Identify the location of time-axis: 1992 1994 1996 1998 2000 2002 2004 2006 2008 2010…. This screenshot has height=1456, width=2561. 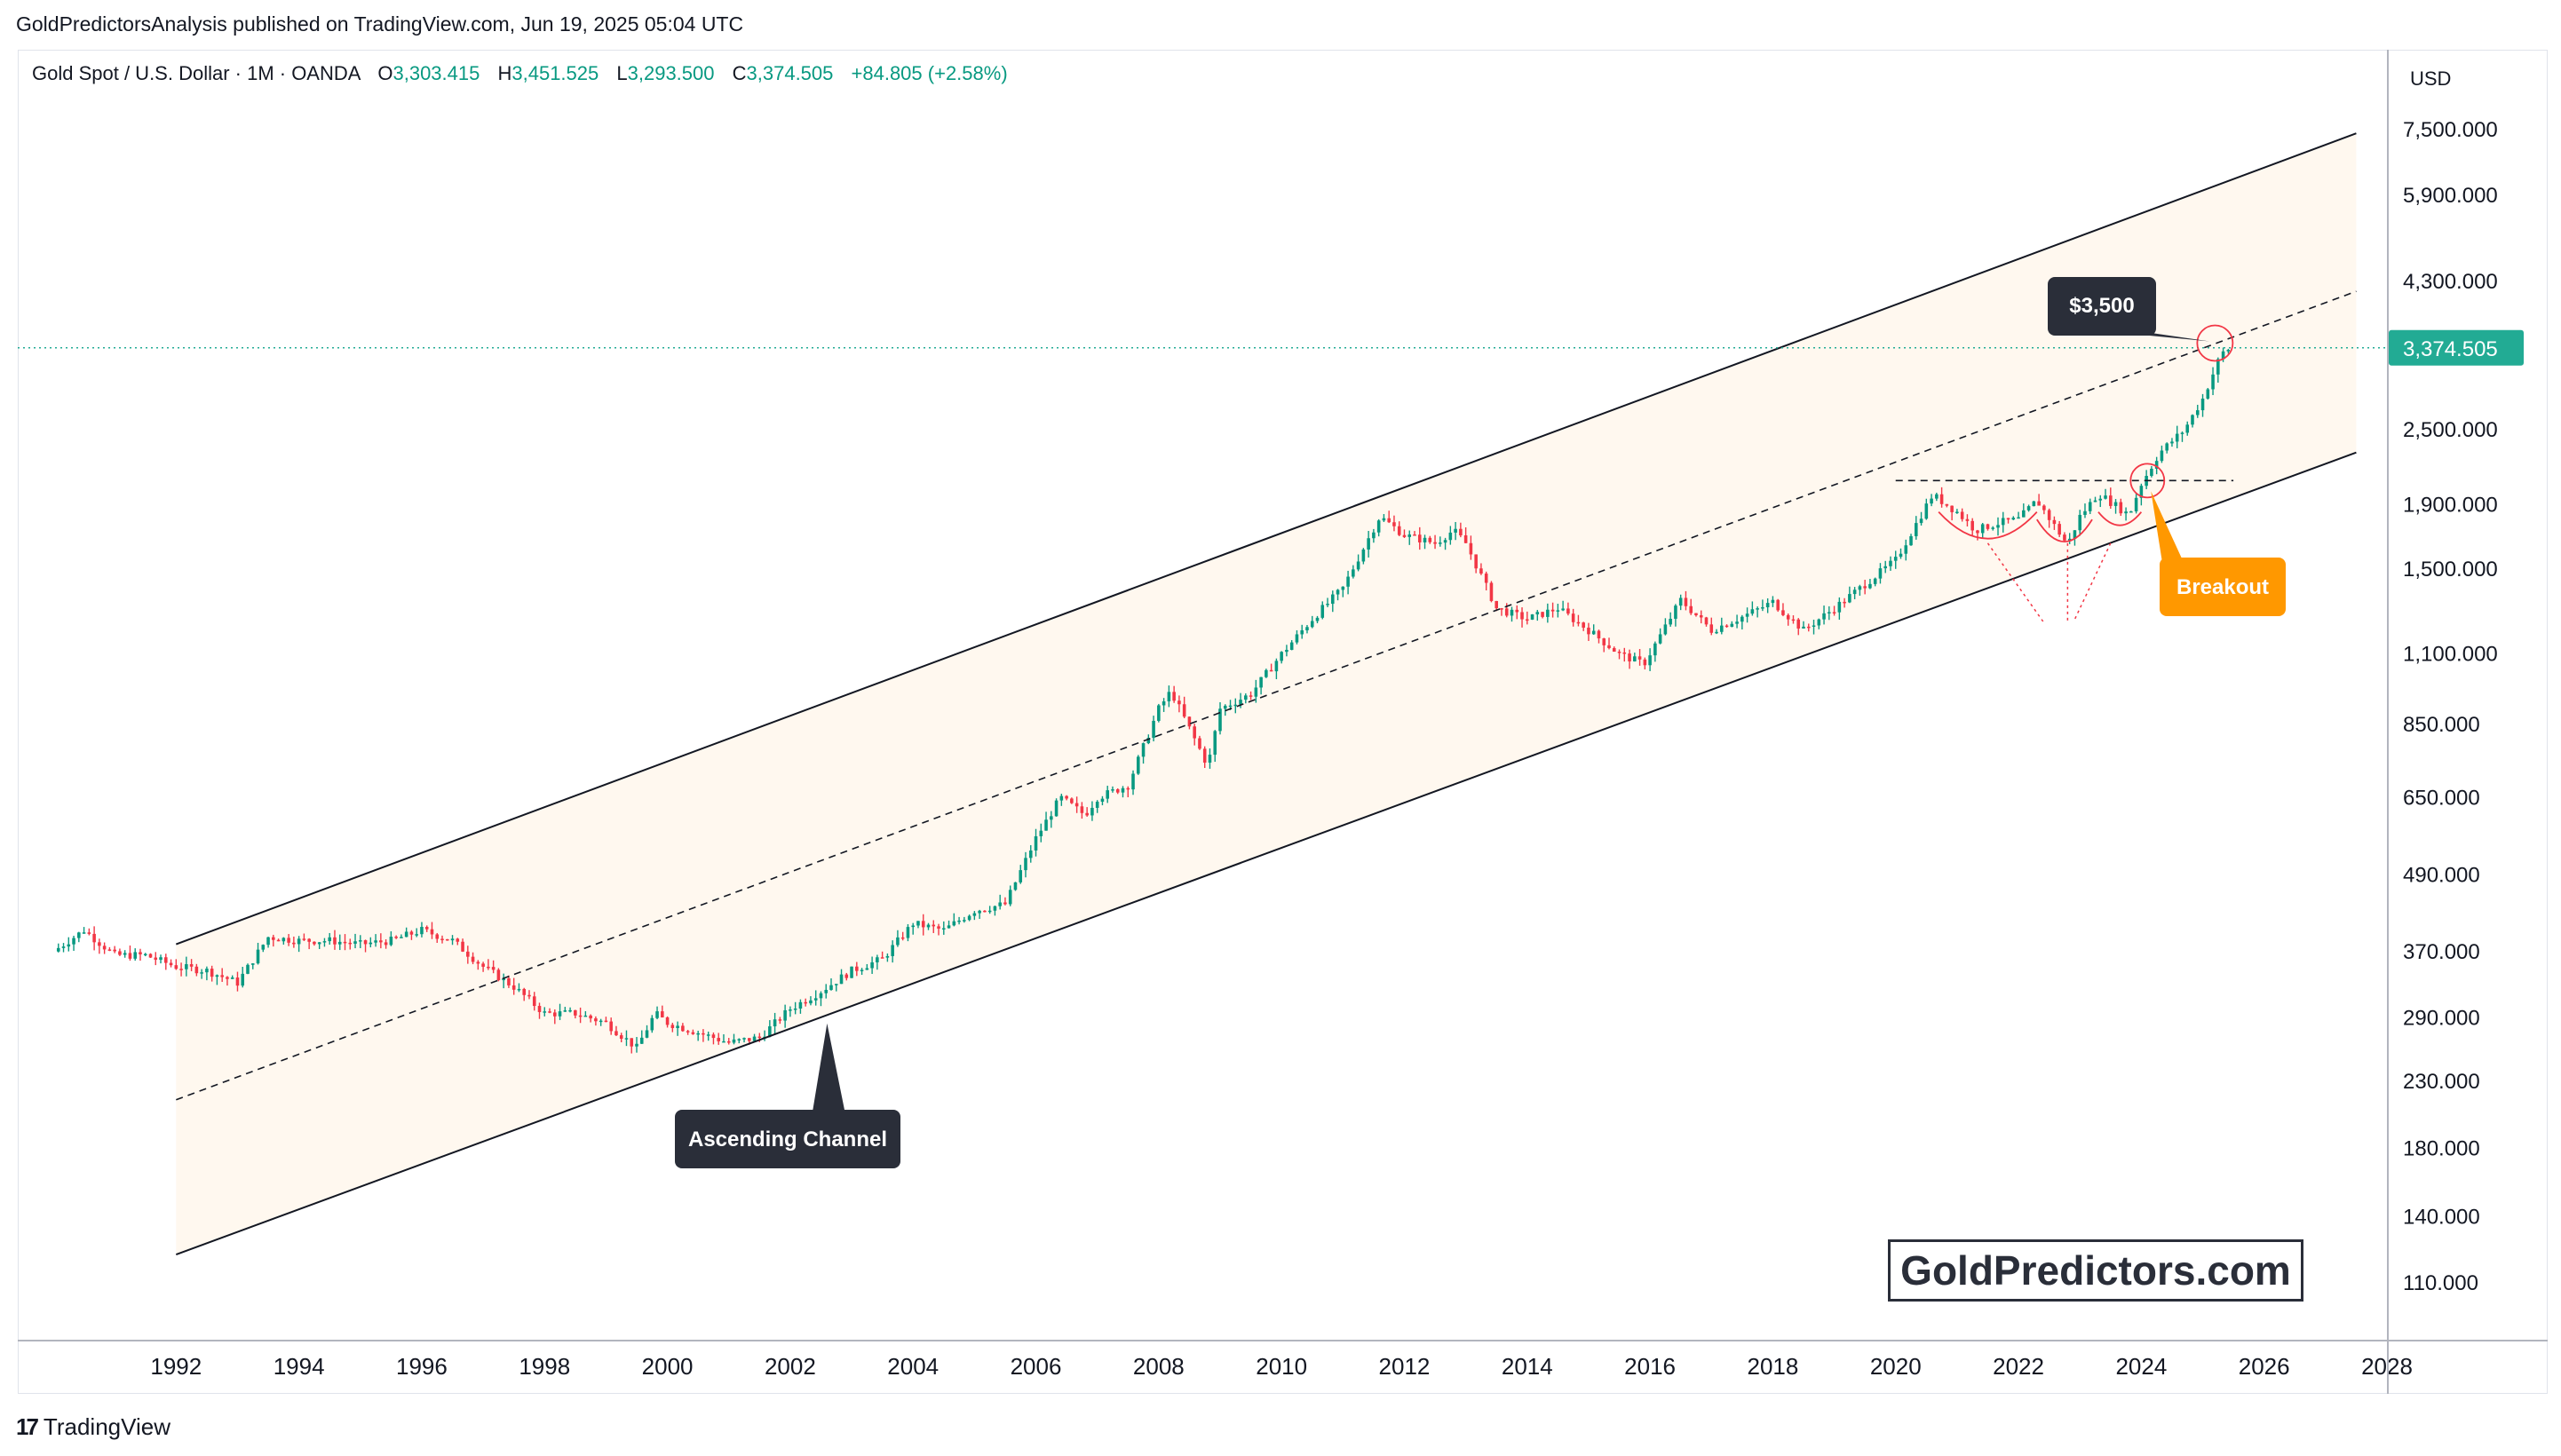
(1281, 1366).